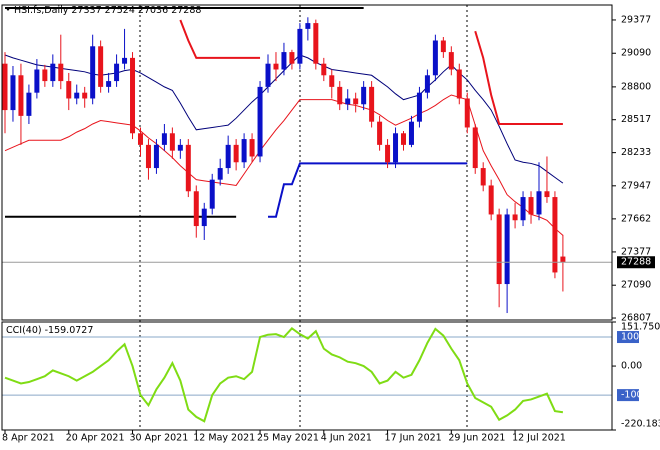 Image resolution: width=660 pixels, height=450 pixels. Describe the element at coordinates (539, 438) in the screenshot. I see `x-tick-label: 12 Jul 2021` at that location.